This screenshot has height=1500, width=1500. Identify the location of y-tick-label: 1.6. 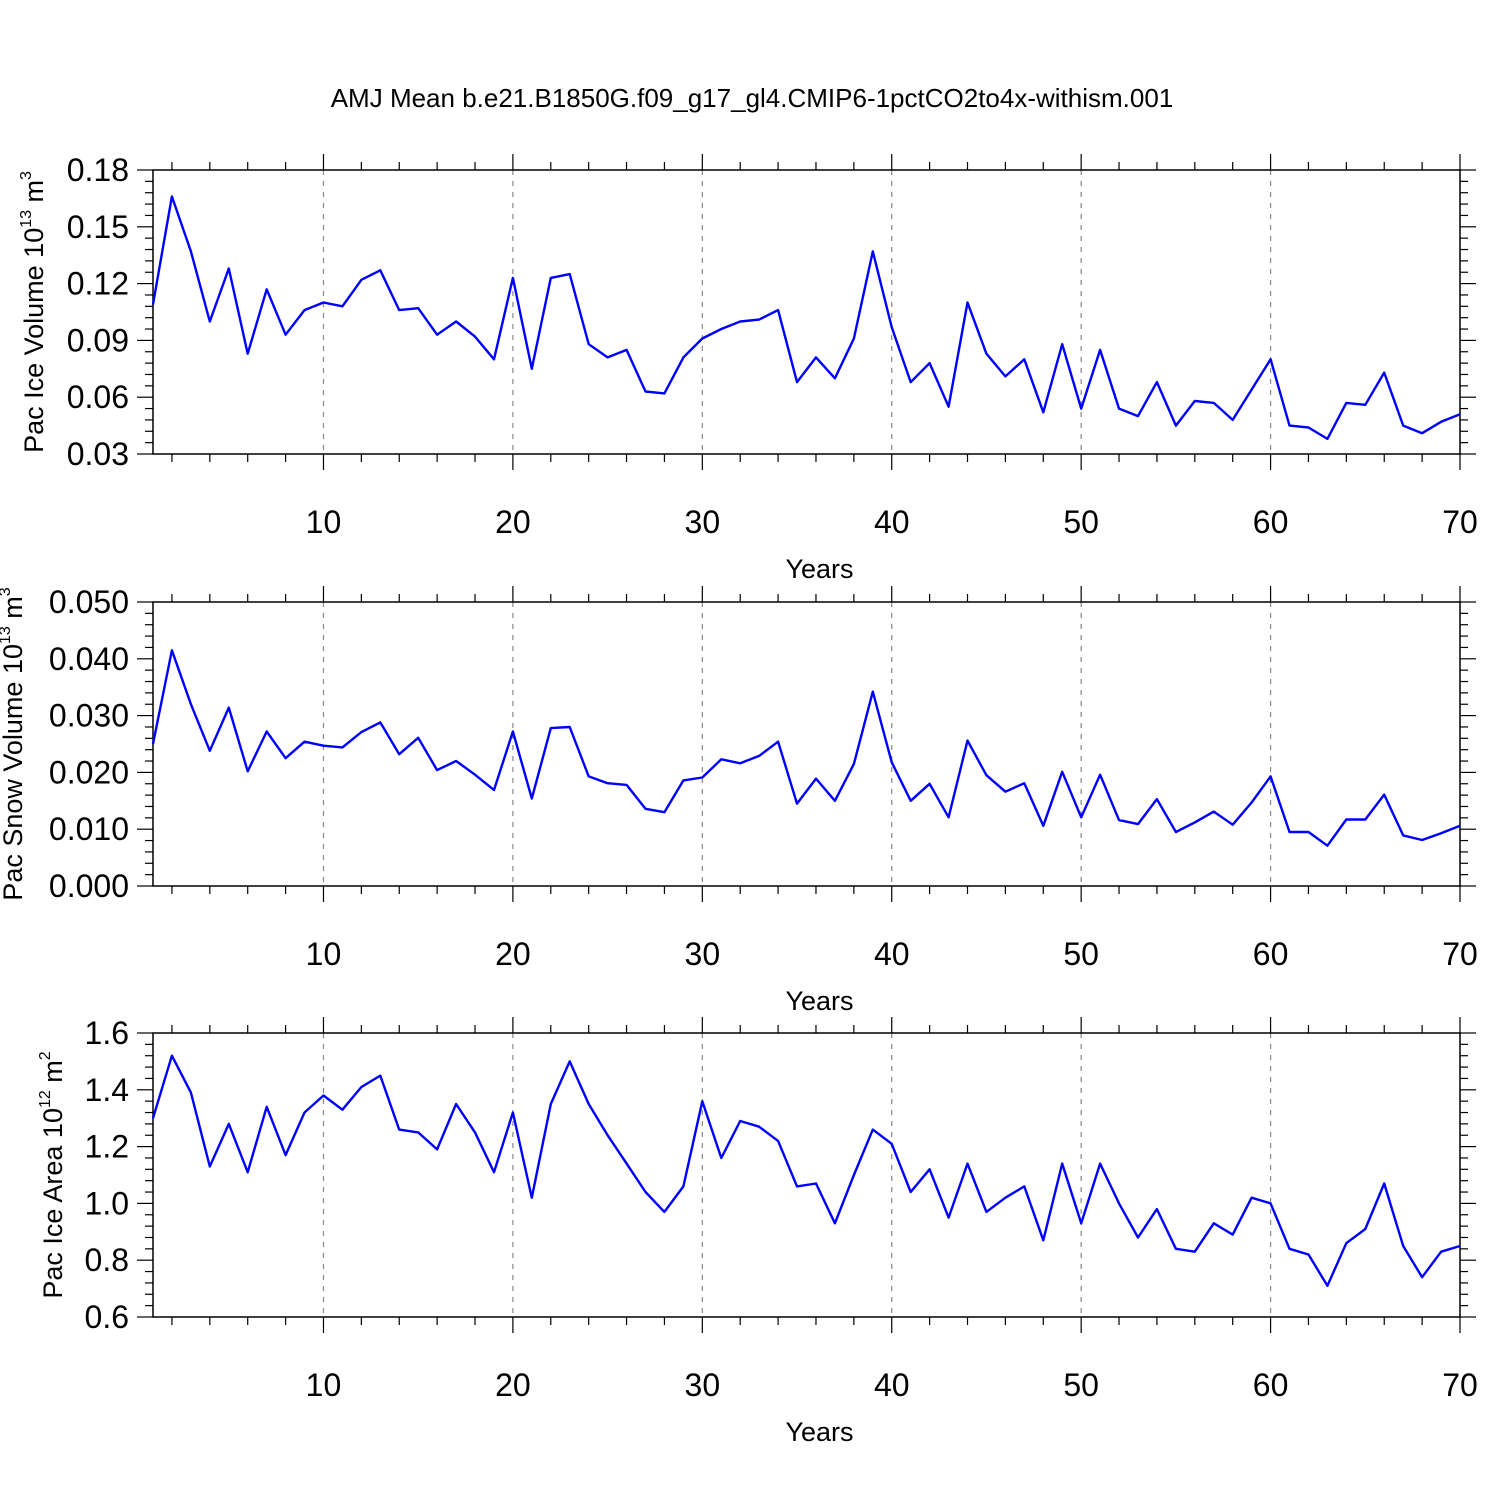
(107, 1033).